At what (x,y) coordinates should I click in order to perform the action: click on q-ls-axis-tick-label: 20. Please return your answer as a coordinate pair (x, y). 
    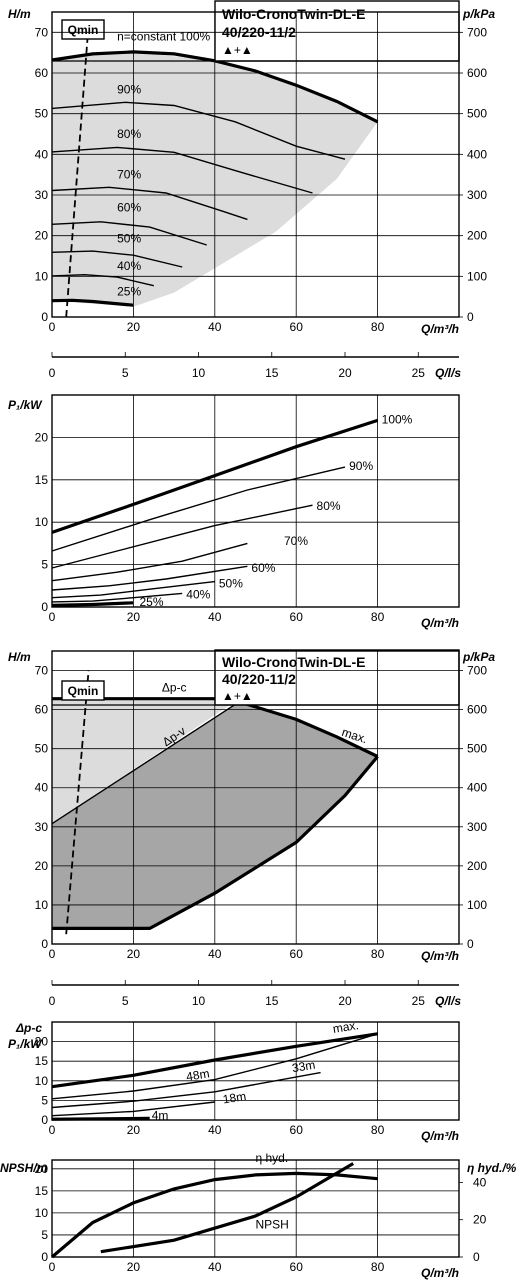
    Looking at the image, I should click on (345, 373).